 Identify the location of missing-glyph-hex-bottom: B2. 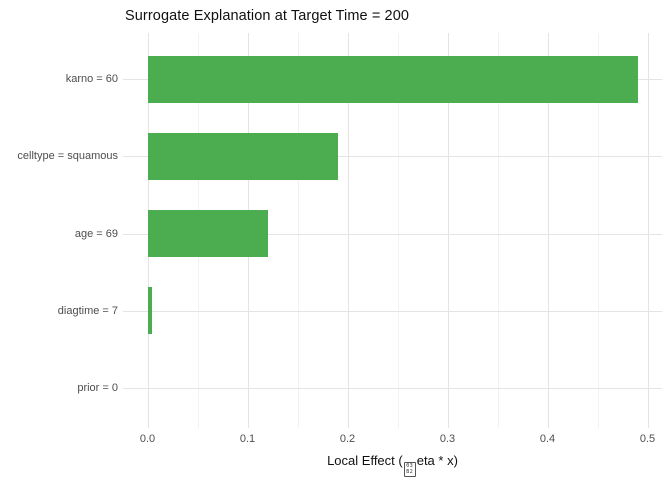
(410, 471).